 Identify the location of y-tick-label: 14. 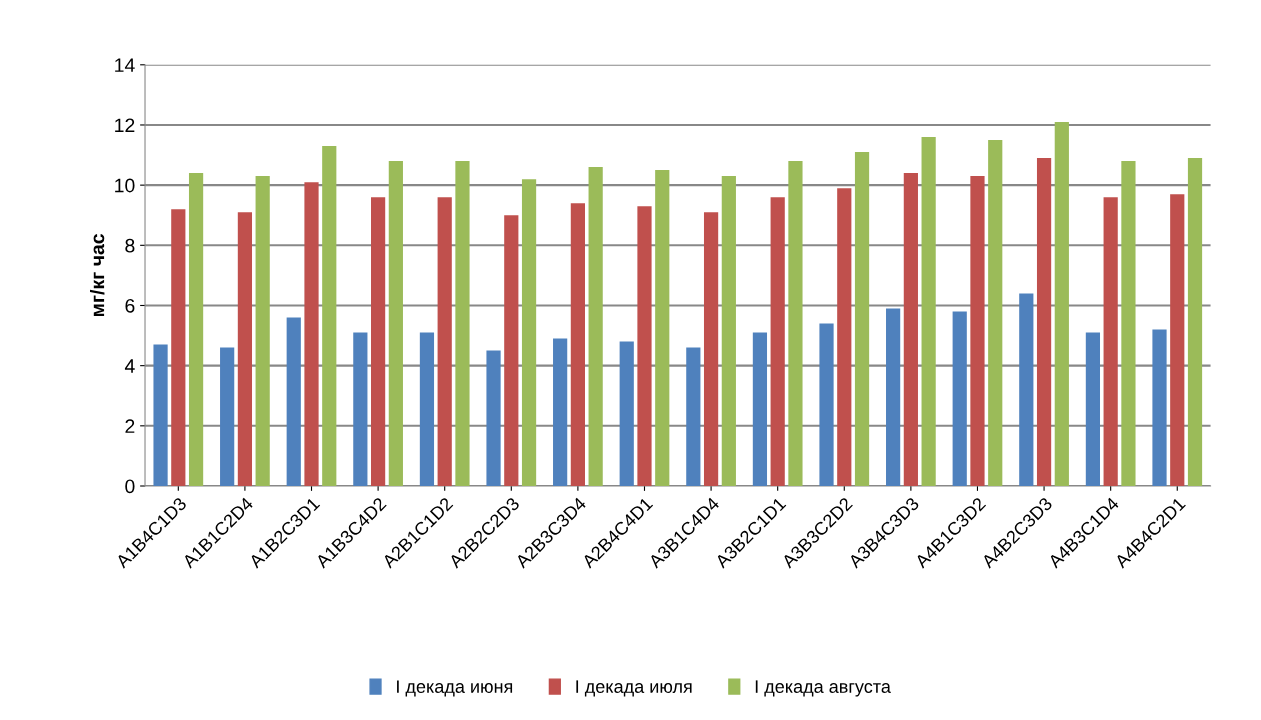
(125, 65).